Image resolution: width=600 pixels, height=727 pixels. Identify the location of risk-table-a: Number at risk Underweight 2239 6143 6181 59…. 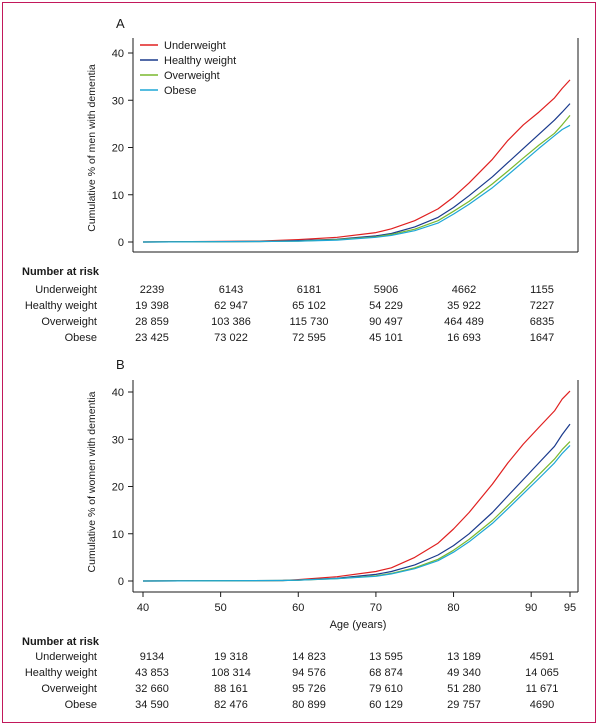
(288, 305).